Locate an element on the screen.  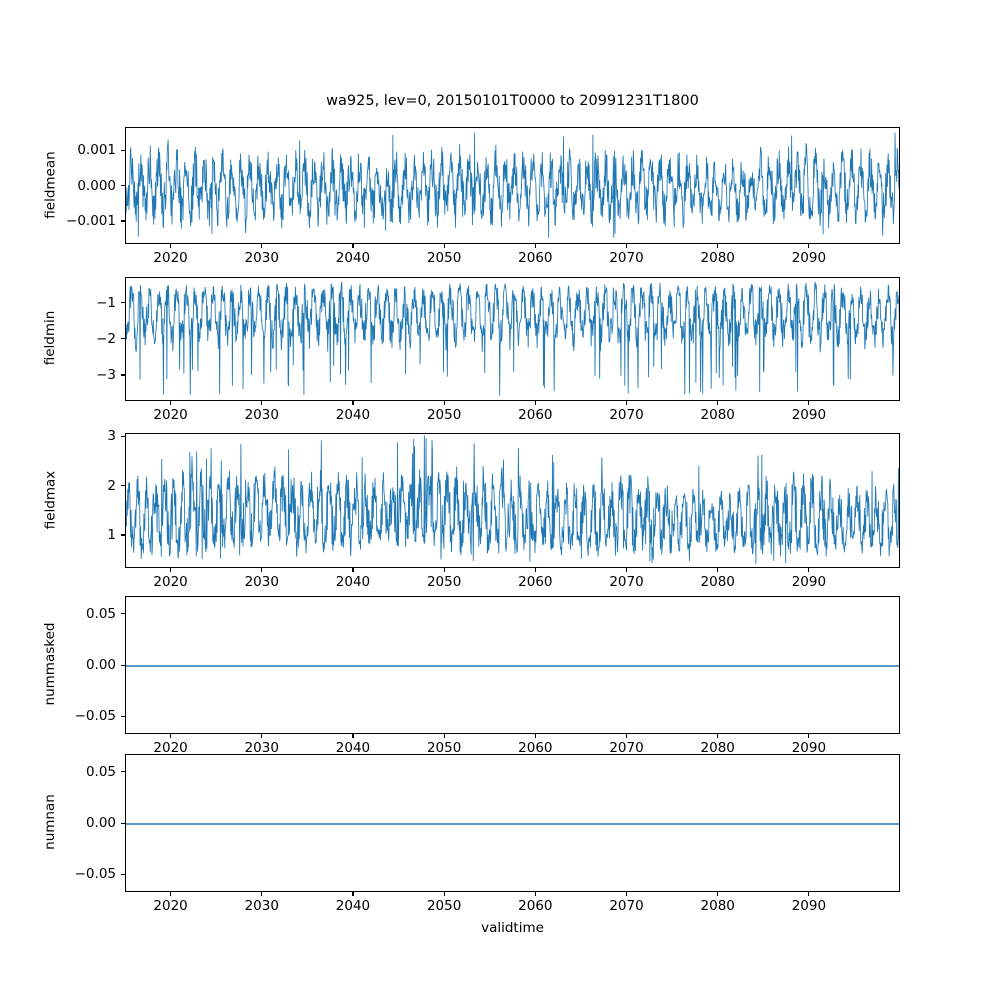
x-tick-label-numnan: 2080 is located at coordinates (717, 906).